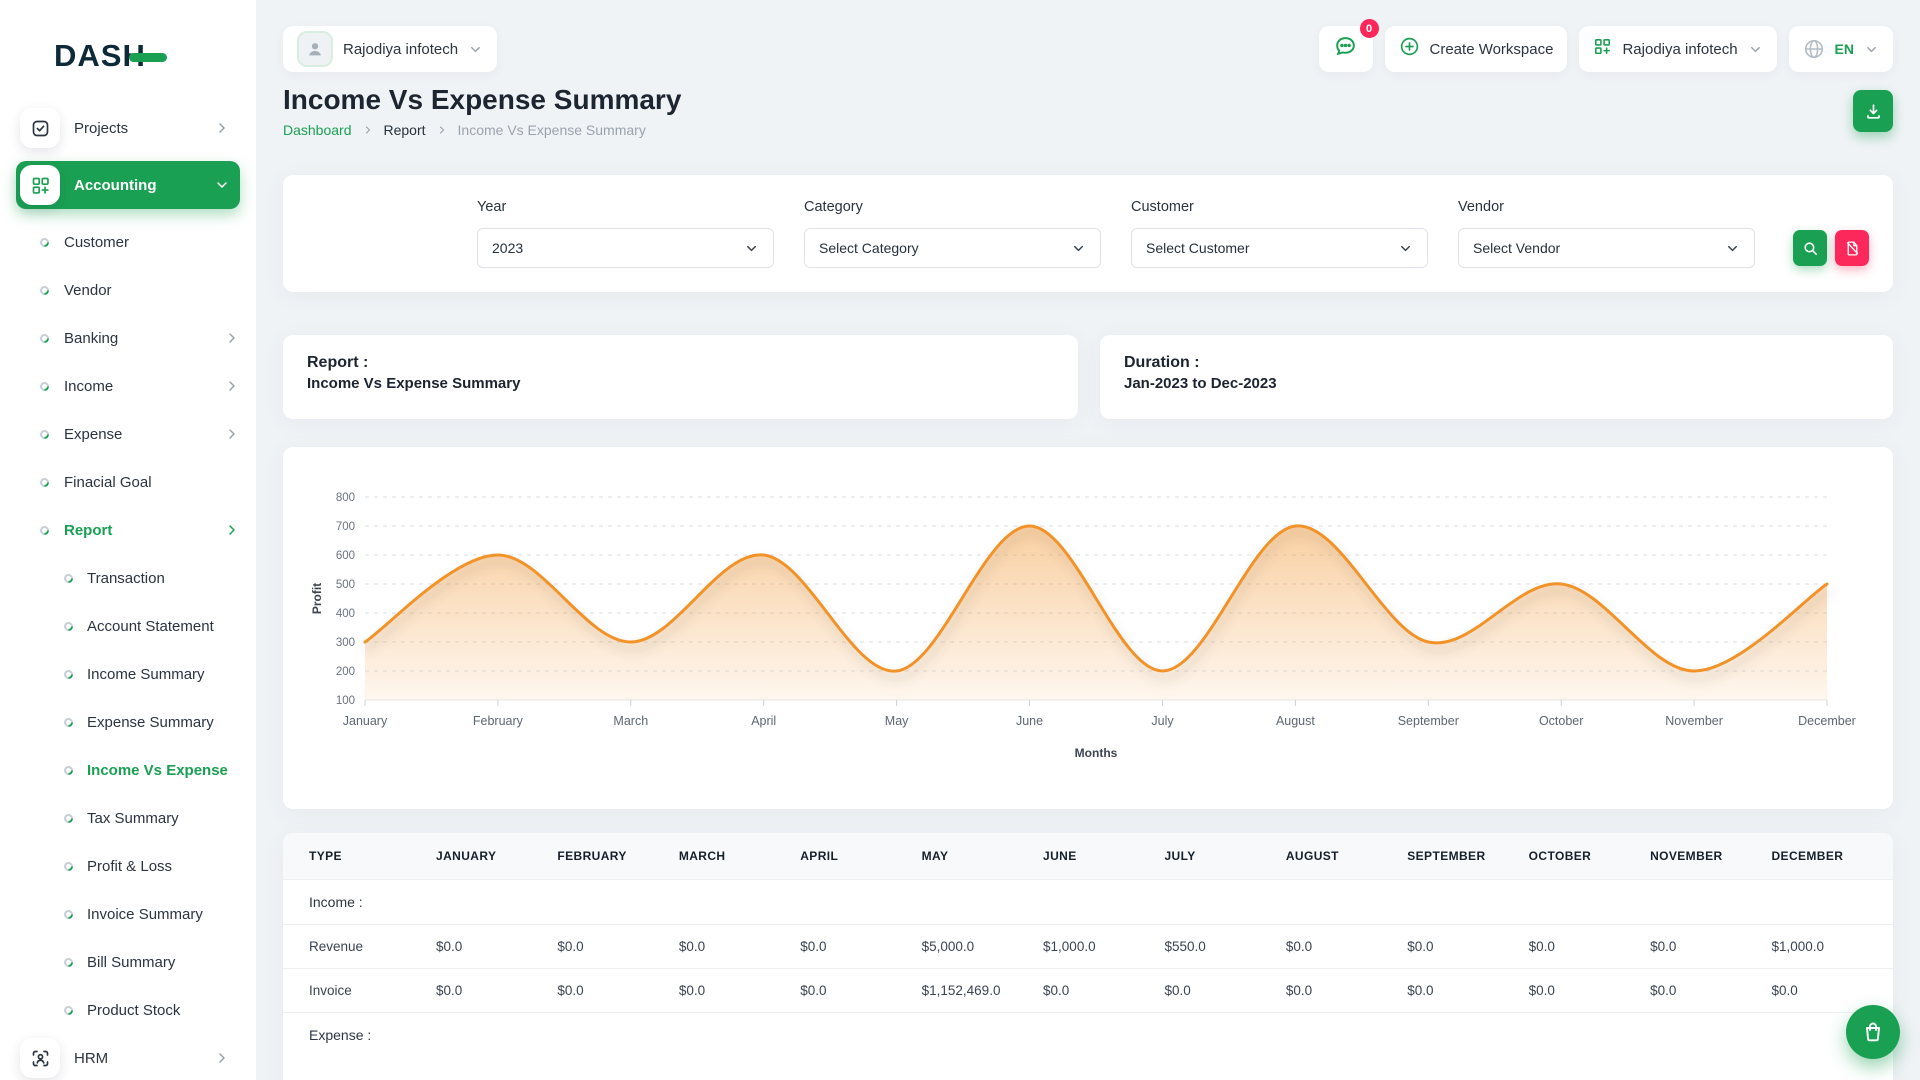 The image size is (1920, 1080). I want to click on cell-invoice-june: $0.0, so click(1056, 990).